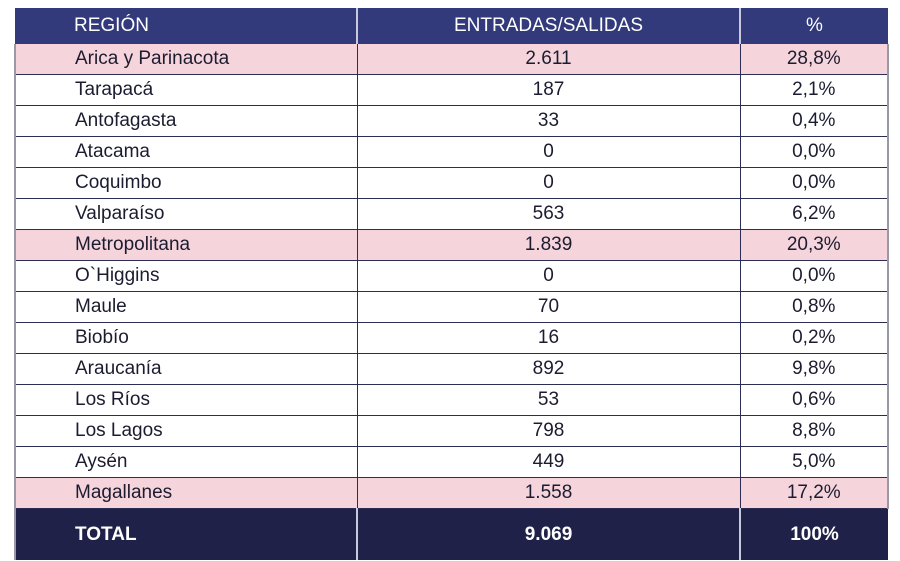 The width and height of the screenshot is (900, 561). I want to click on value-cell: 16, so click(549, 338).